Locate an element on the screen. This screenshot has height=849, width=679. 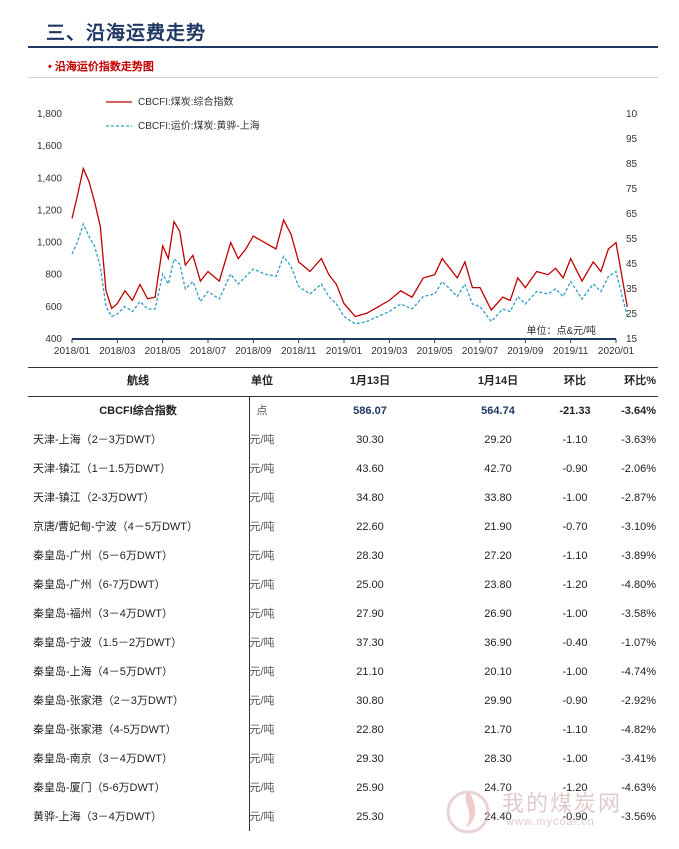
y-left-tick-label: 1,000 is located at coordinates (49, 243).